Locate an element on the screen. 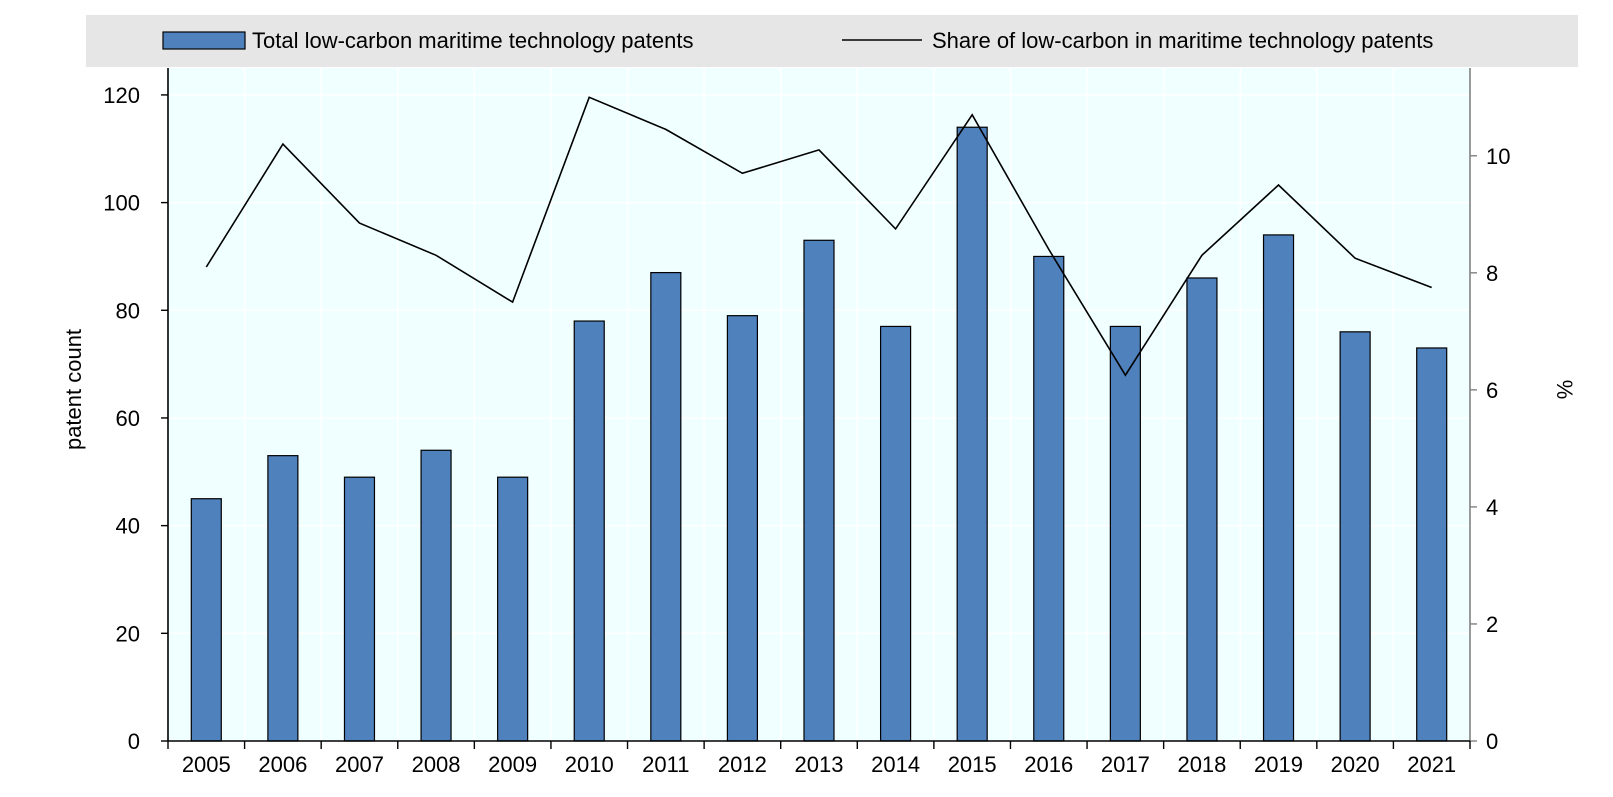 This screenshot has height=797, width=1613. legend-bar-swatch is located at coordinates (204, 40).